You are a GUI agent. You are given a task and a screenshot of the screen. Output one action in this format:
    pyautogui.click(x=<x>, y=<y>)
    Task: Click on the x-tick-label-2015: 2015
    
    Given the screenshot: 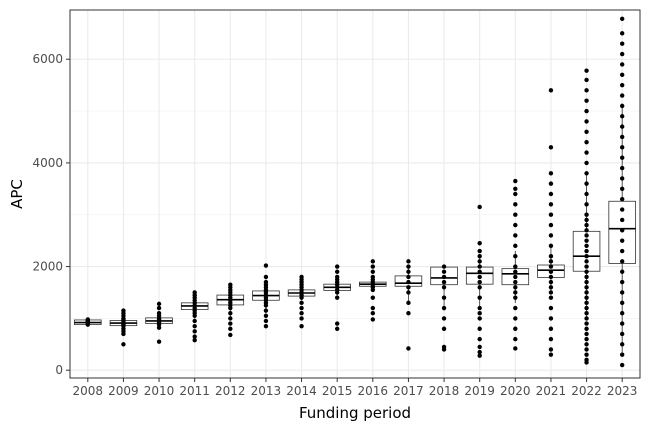 What is the action you would take?
    pyautogui.click(x=337, y=391)
    